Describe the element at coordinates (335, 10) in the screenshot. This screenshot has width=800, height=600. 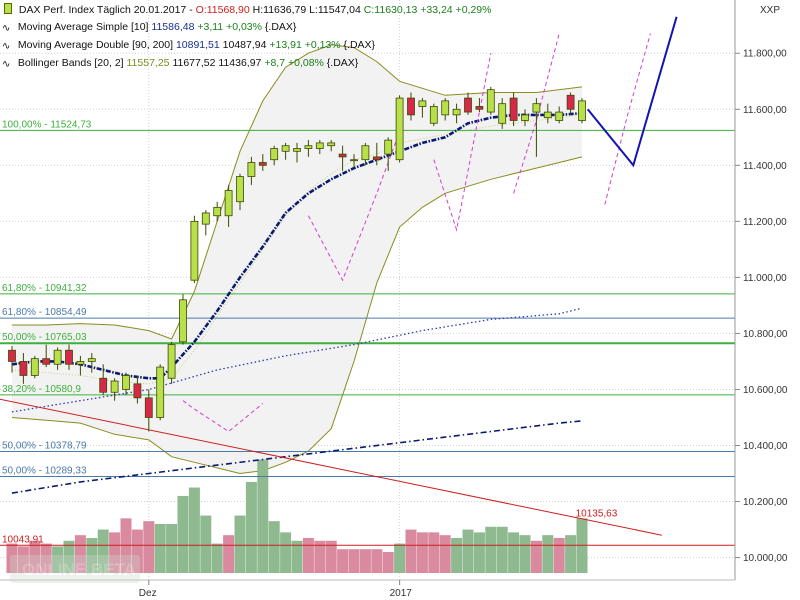
I see `legend-low: L:11547,04` at that location.